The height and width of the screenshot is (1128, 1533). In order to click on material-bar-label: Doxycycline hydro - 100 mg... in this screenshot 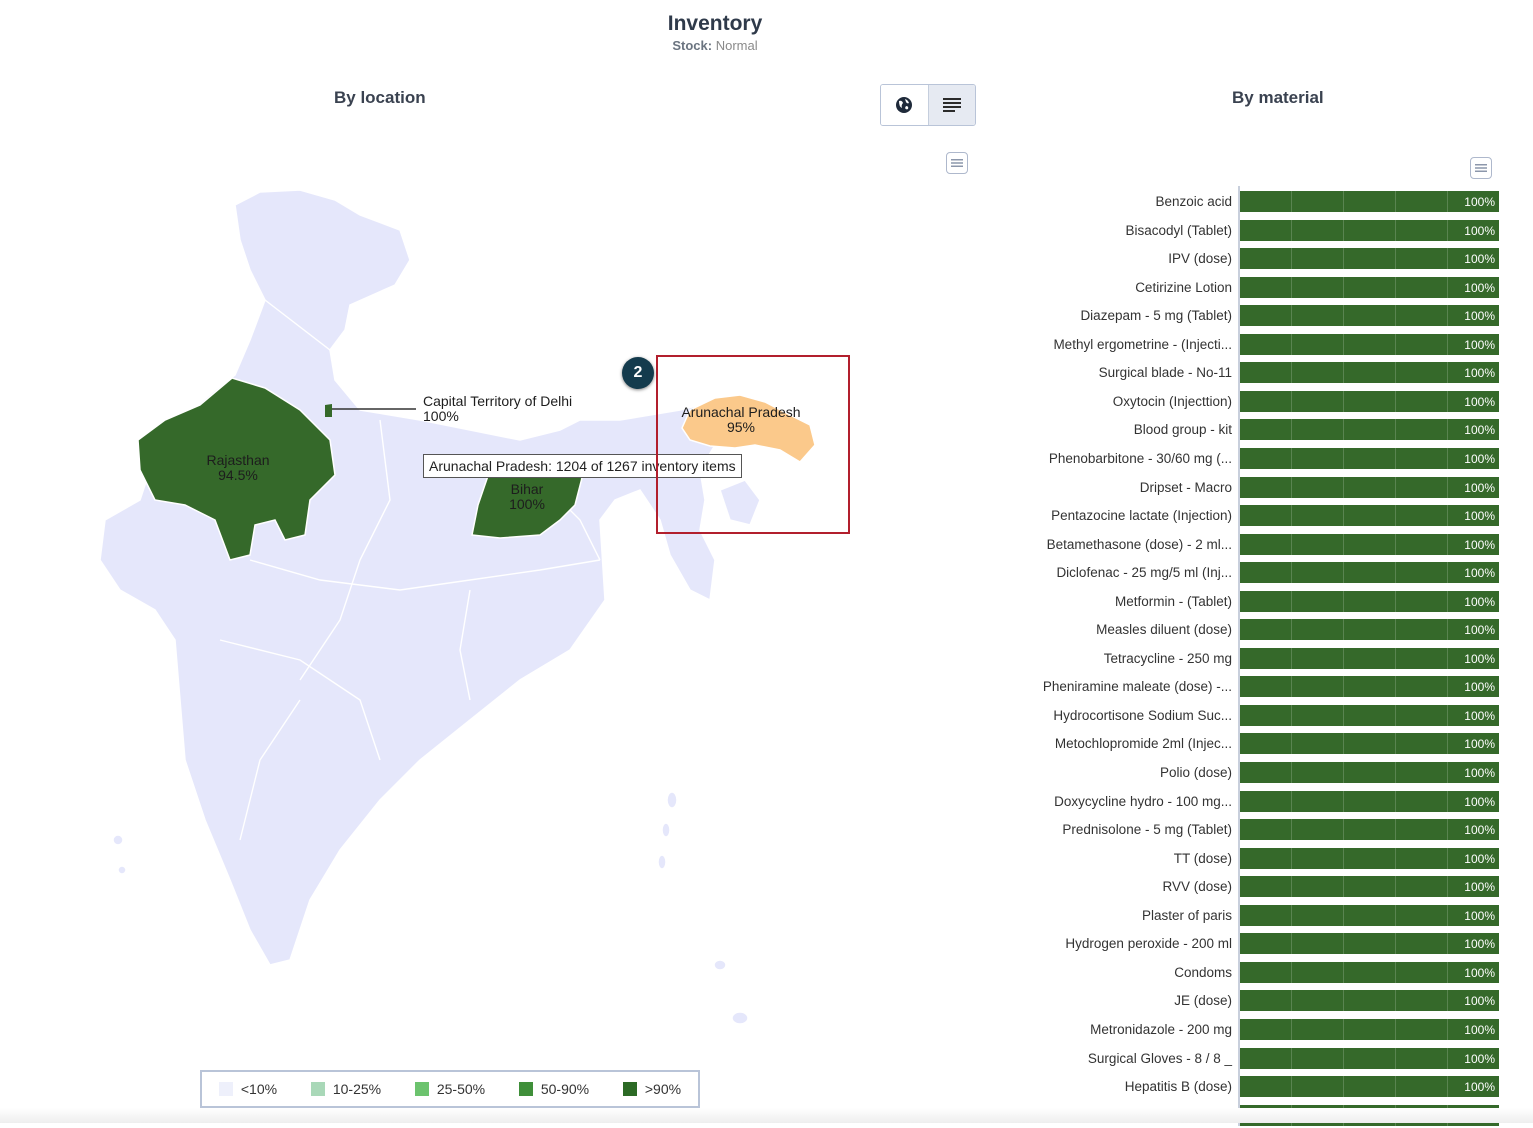, I will do `click(1143, 801)`.